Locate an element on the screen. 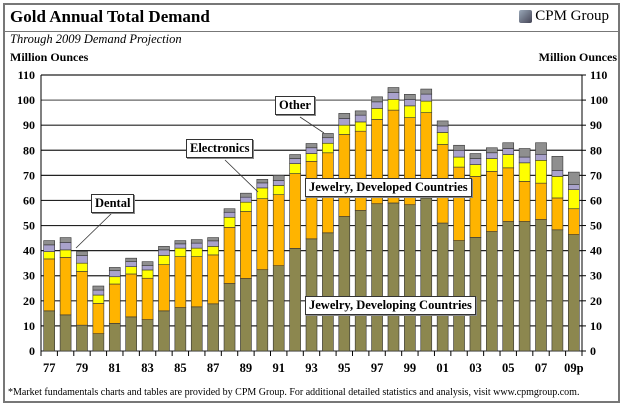 The width and height of the screenshot is (627, 412). x-tick-label: 03 is located at coordinates (475, 368).